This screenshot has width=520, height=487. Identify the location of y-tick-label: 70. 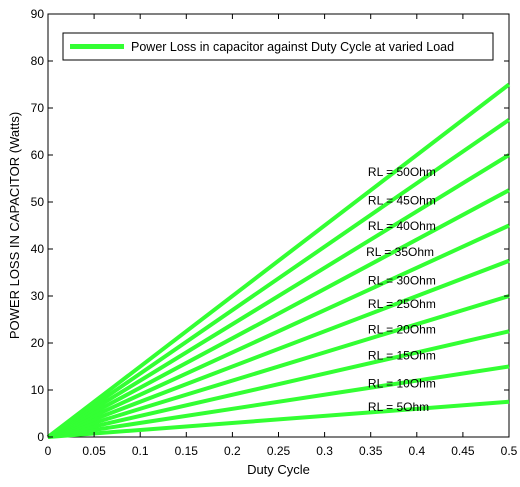
(38, 108).